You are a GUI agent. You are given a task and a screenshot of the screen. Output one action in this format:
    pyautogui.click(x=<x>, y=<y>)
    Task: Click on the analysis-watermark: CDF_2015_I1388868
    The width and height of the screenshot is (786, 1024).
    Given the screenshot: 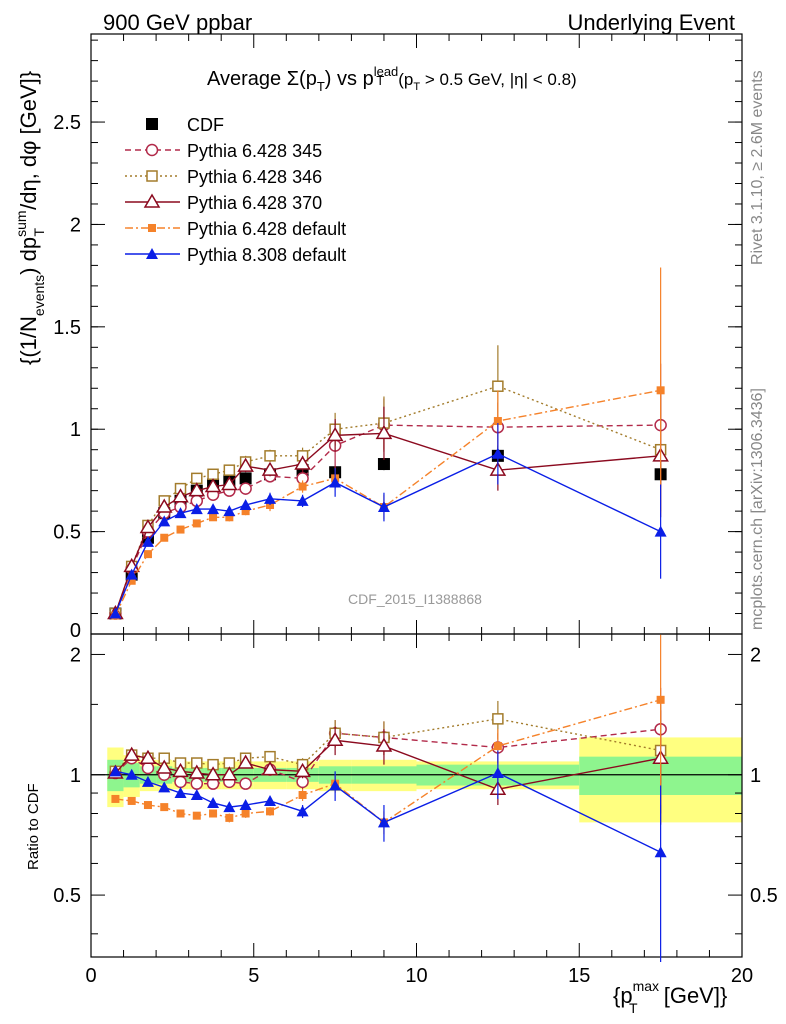 What is the action you would take?
    pyautogui.click(x=415, y=599)
    